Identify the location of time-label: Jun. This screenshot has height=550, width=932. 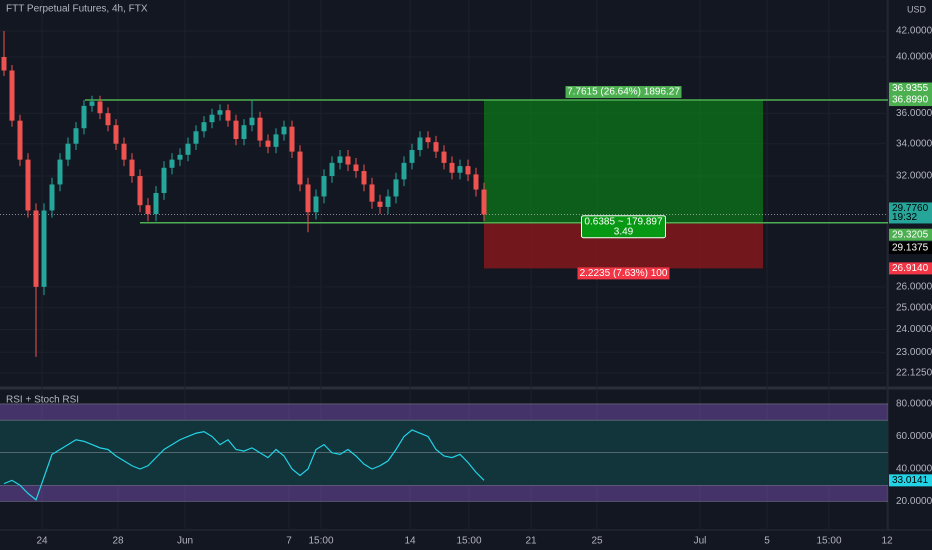
(185, 541).